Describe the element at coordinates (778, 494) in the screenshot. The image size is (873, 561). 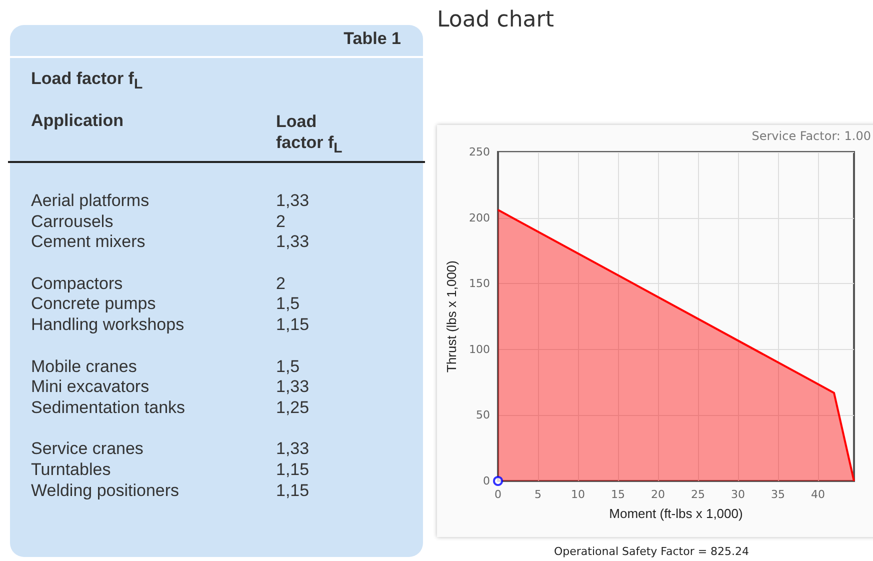
I see `x-tick-label: 35` at that location.